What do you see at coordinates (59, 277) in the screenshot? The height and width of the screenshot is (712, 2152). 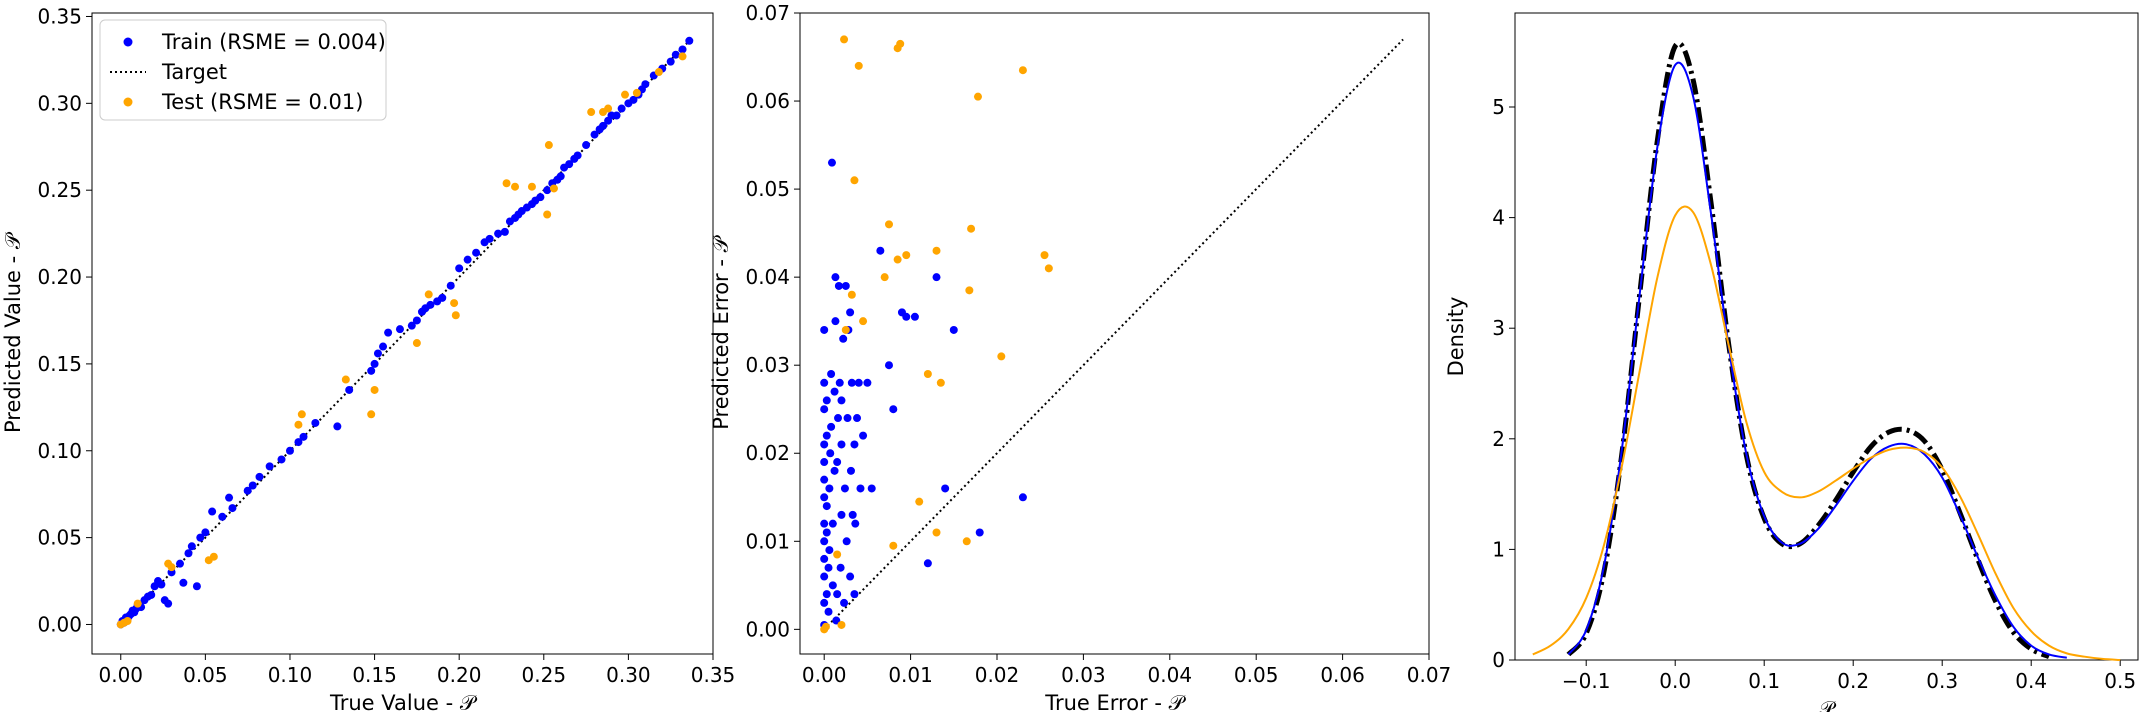 I see `y-tick-label: 0.20` at bounding box center [59, 277].